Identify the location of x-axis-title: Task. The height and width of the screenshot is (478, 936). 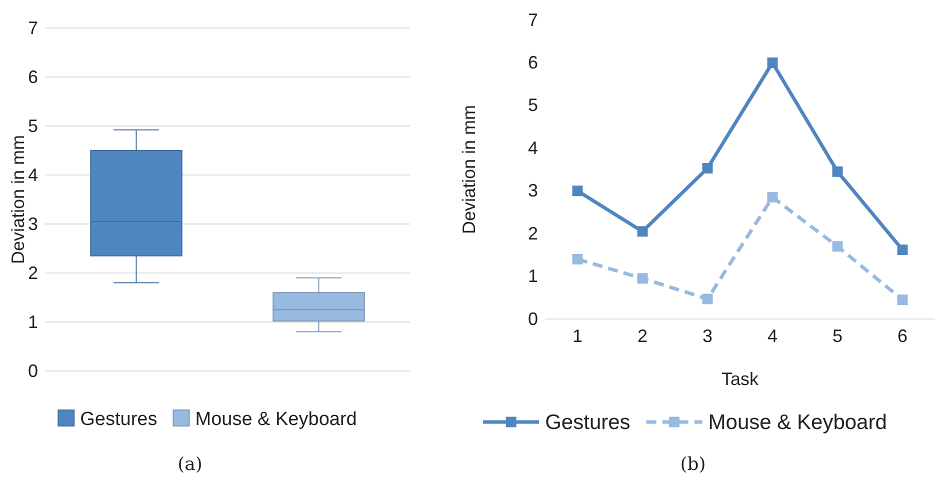
(740, 379).